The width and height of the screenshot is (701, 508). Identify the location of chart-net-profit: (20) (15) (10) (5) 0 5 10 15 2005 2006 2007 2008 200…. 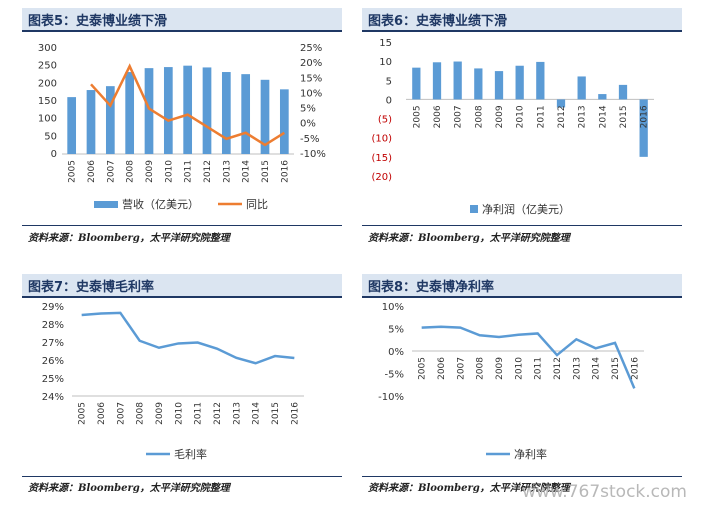
(512, 127).